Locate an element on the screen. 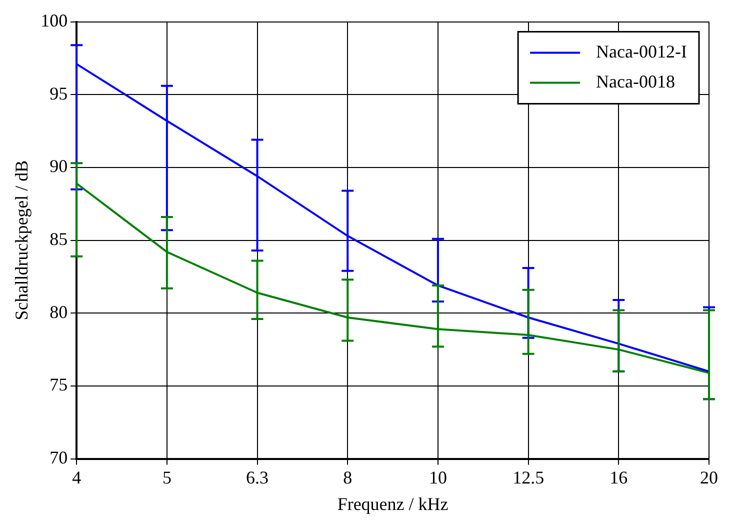  x-tick-label: 8 is located at coordinates (347, 477).